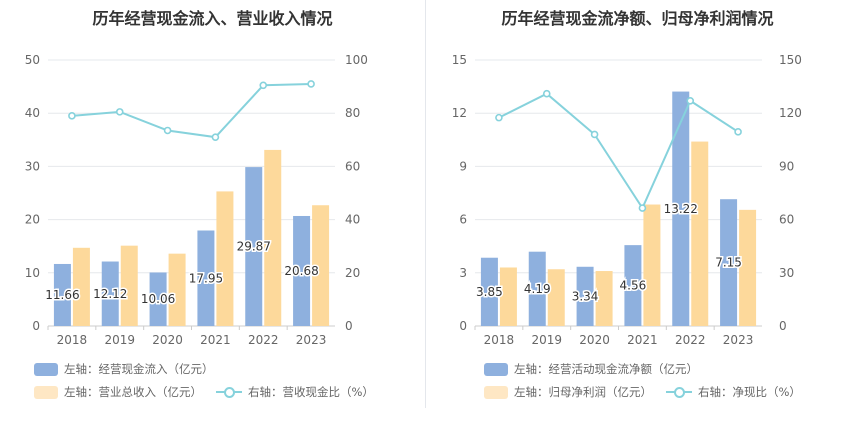  Describe the element at coordinates (790, 60) in the screenshot. I see `y-right-tick-label: 150` at that location.